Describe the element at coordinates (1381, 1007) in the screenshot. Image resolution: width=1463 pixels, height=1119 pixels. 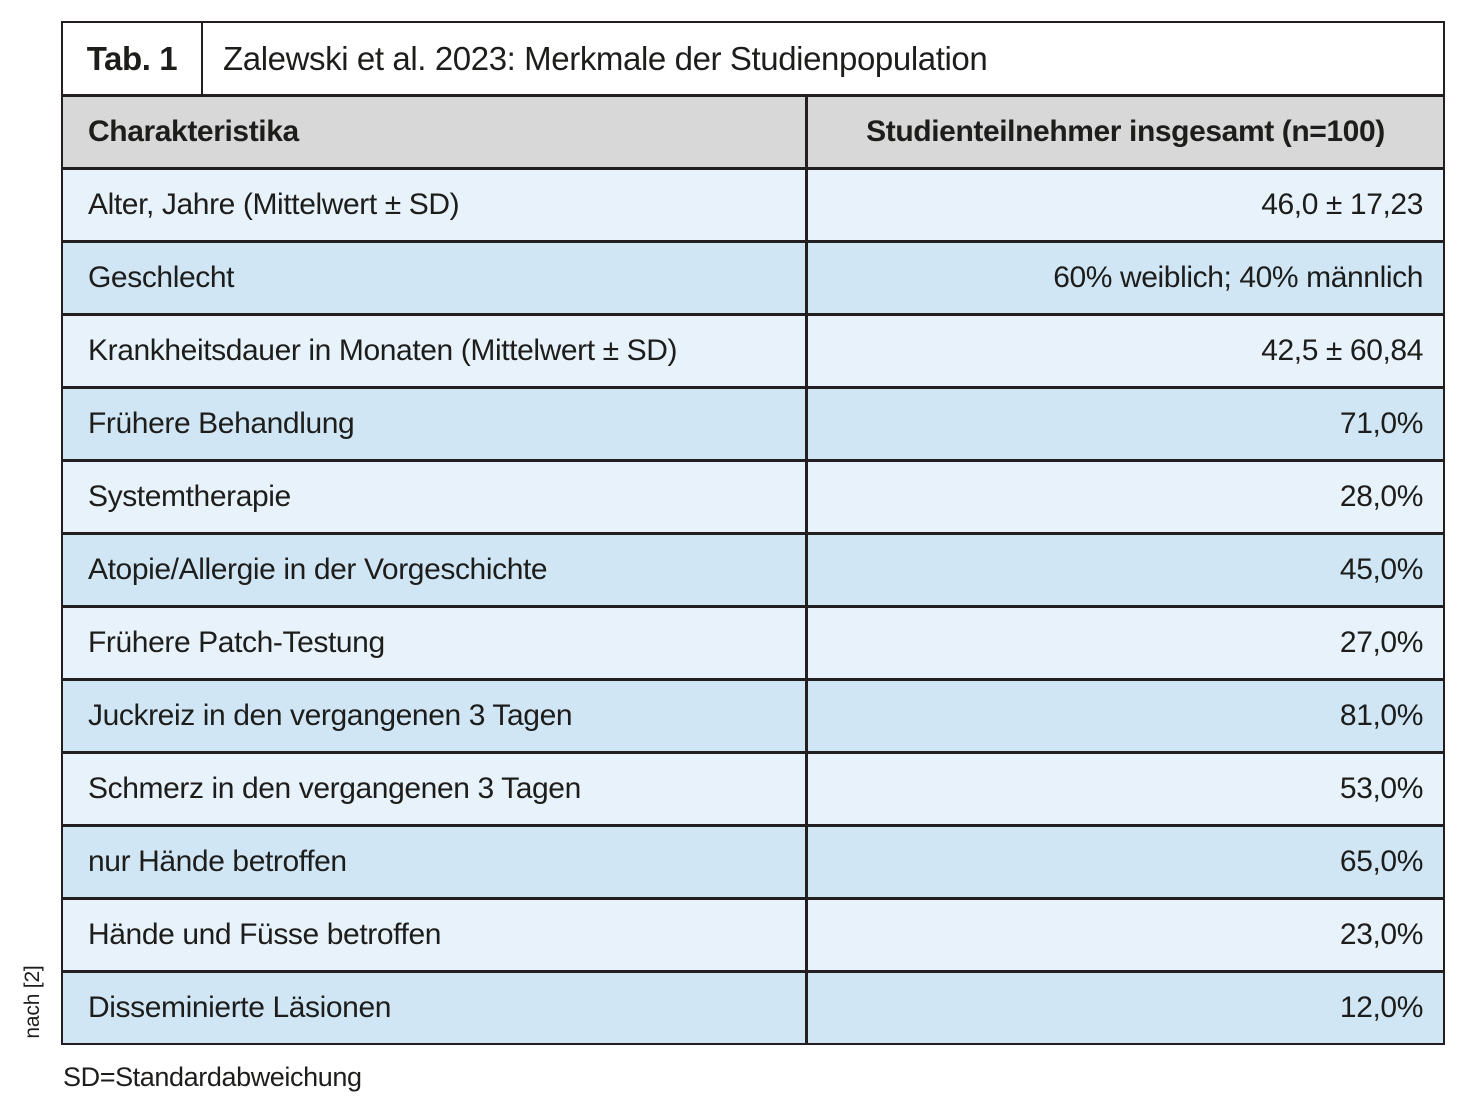
I see `row-value: 12,0%` at that location.